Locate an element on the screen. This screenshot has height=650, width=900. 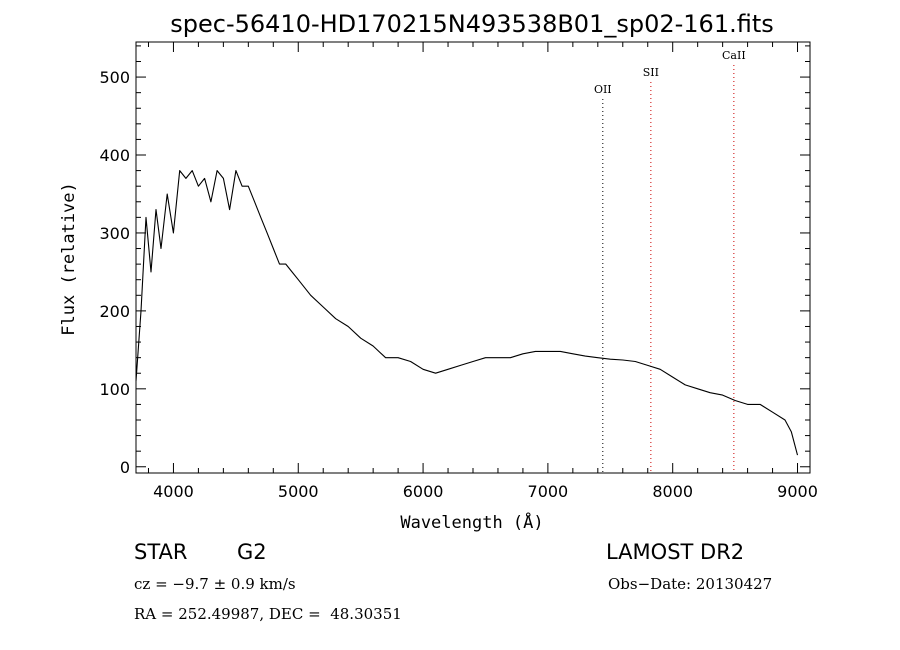
object-subclass: G2 is located at coordinates (252, 552).